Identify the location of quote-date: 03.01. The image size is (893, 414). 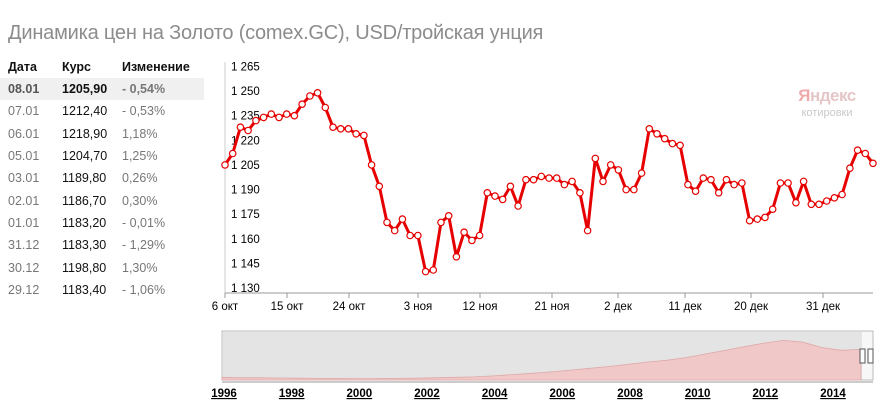
(24, 178).